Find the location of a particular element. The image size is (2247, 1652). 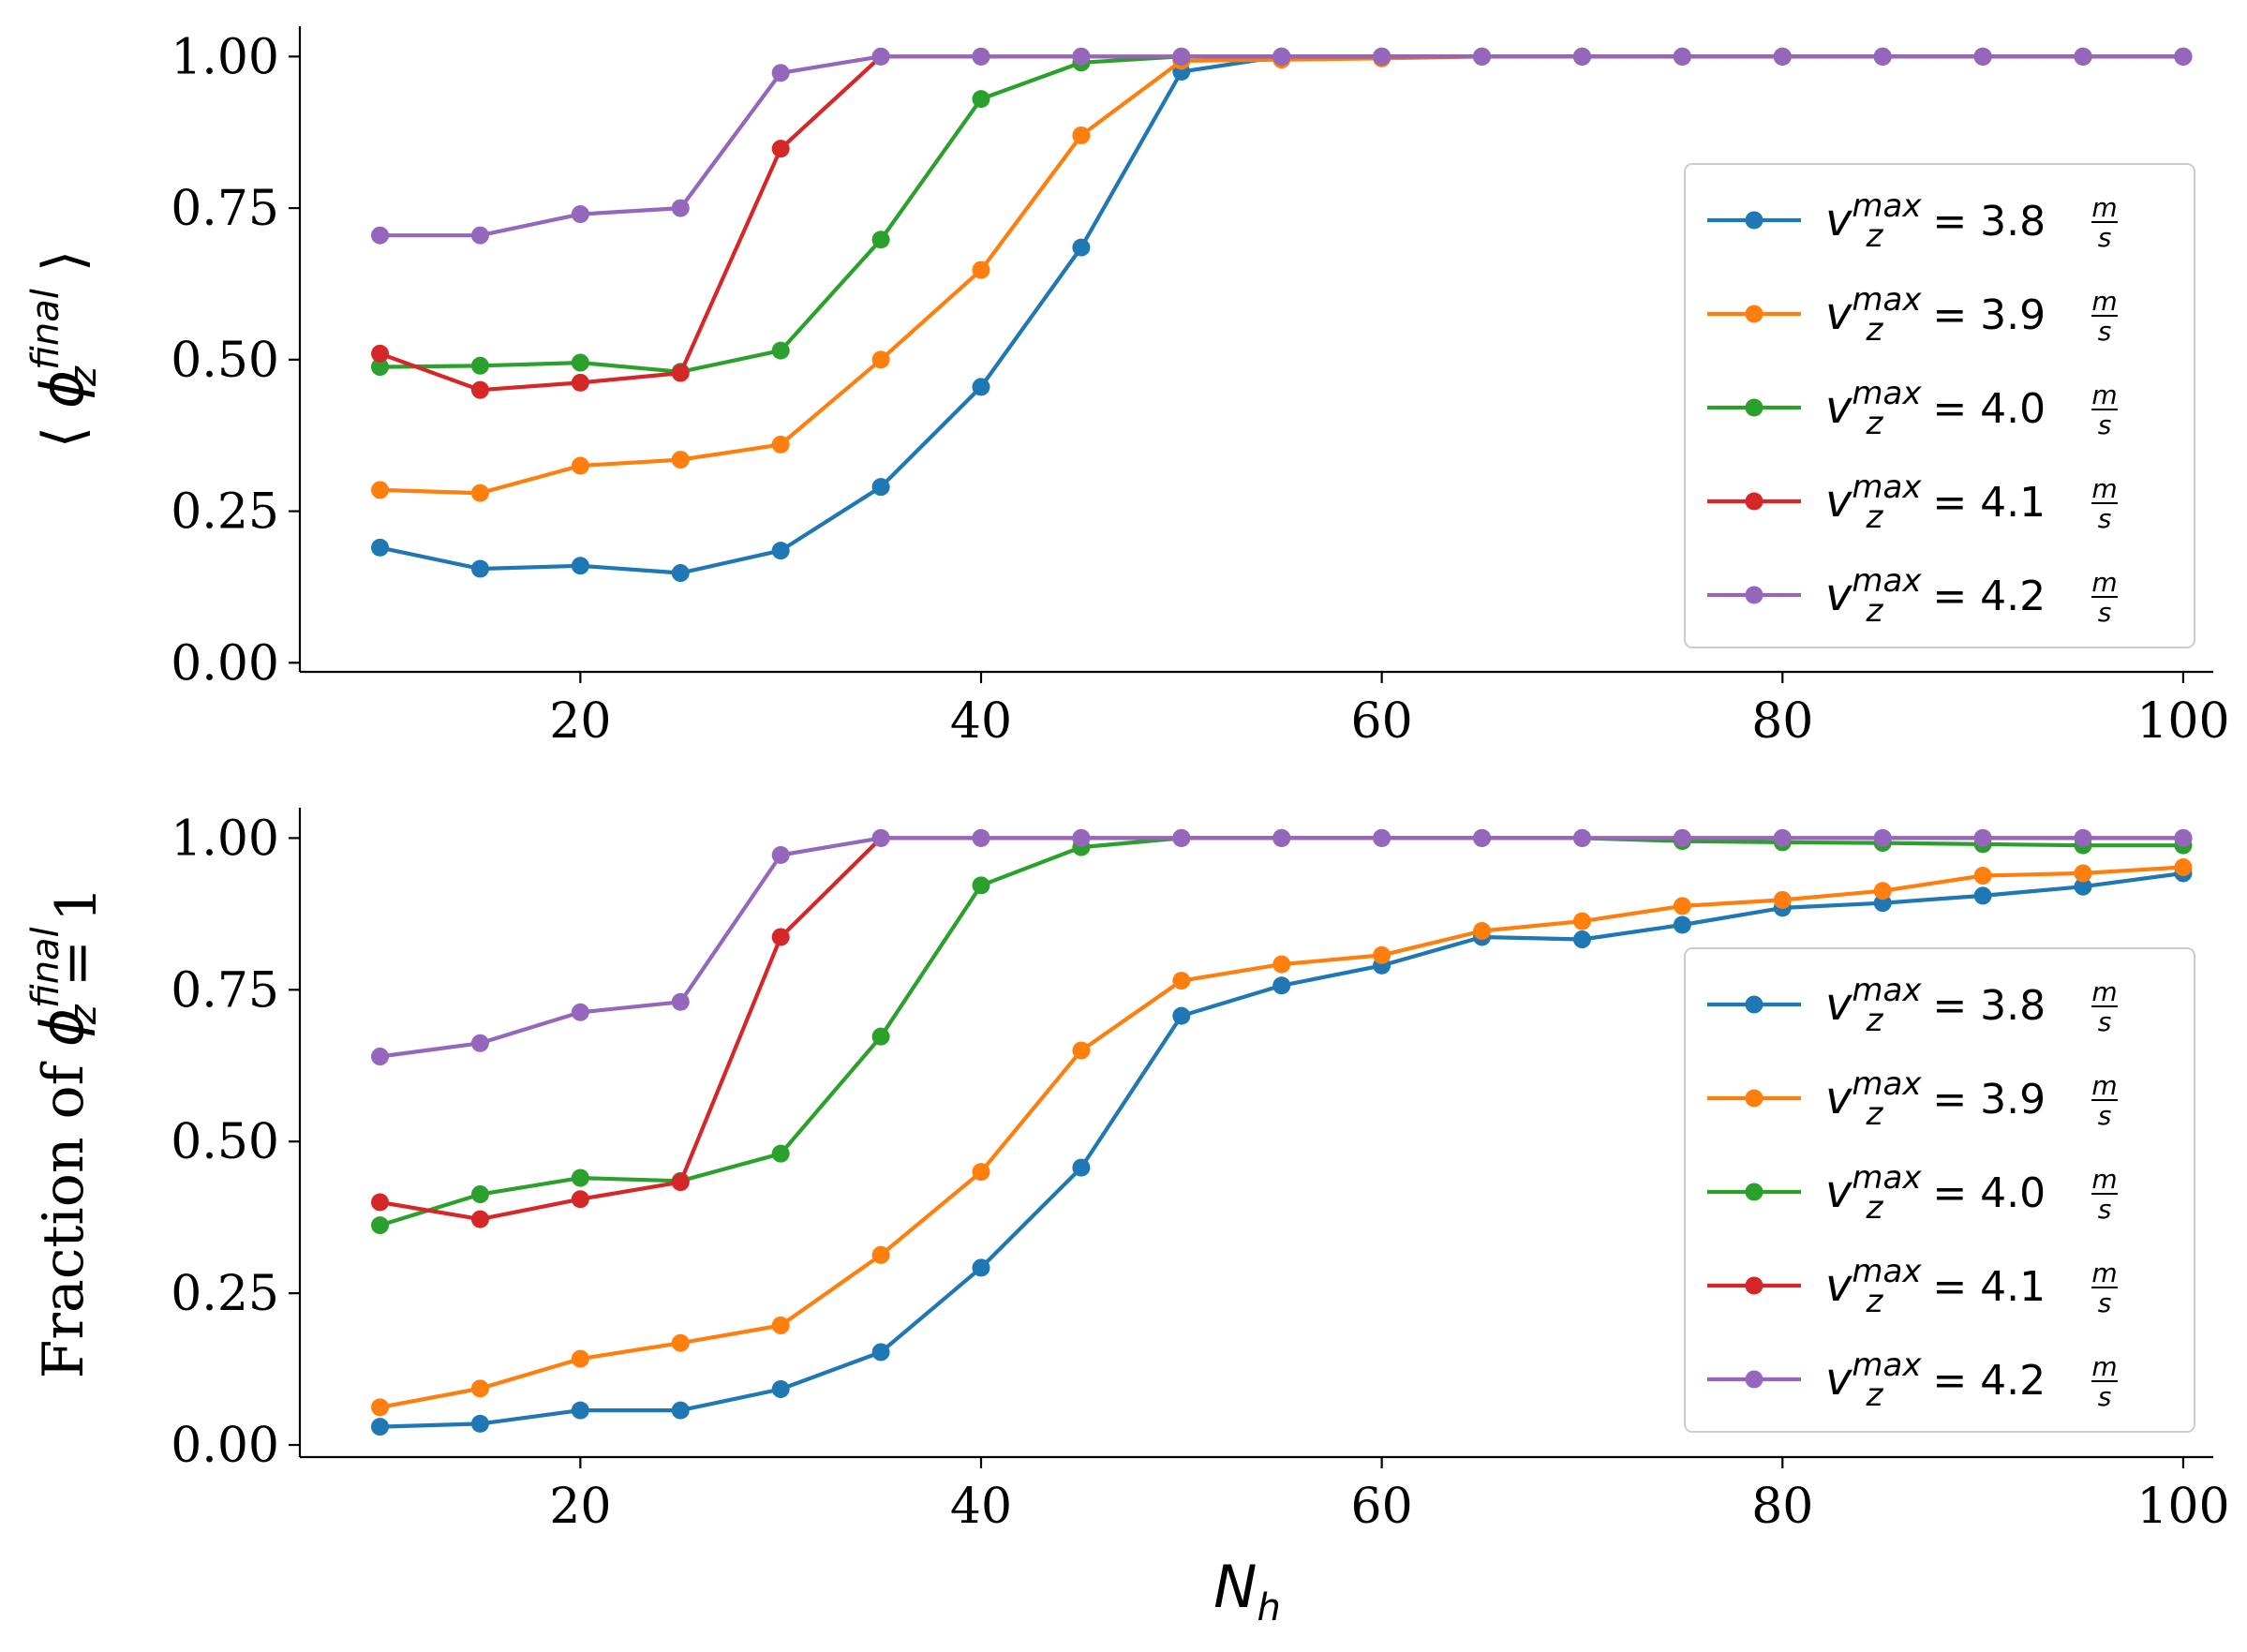

y-tick-label: 0.00 is located at coordinates (225, 1446).